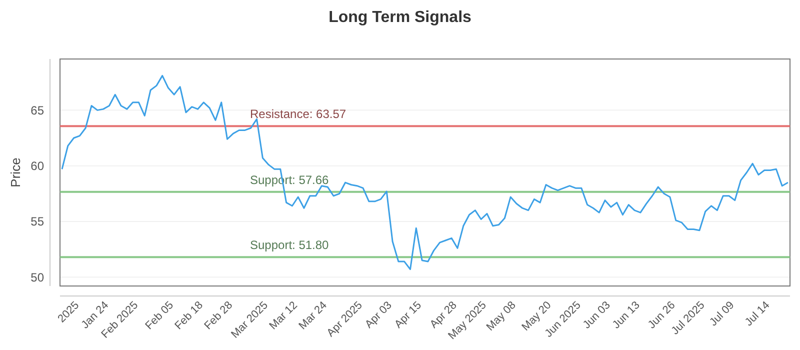  I want to click on ref-line-label: Resistance: 63.57, so click(298, 114).